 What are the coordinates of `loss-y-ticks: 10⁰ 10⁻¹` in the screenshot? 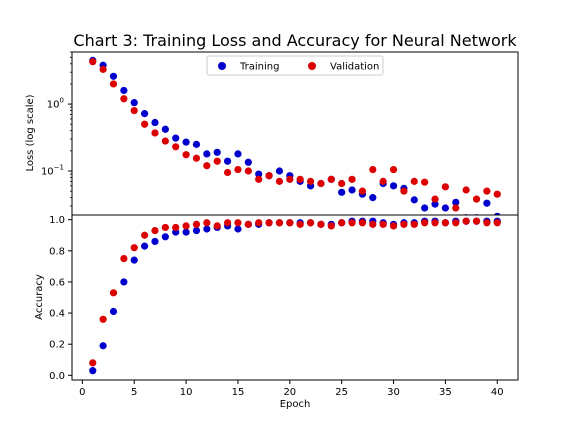 It's located at (56, 129).